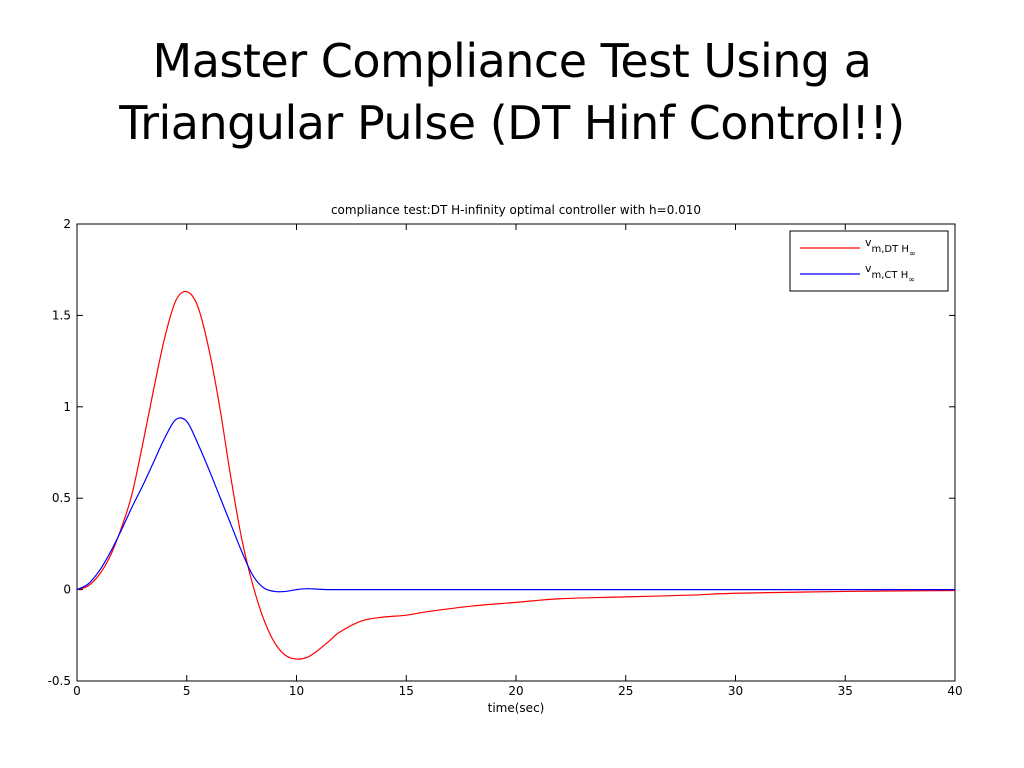  Describe the element at coordinates (187, 691) in the screenshot. I see `x-tick-label: 5` at that location.